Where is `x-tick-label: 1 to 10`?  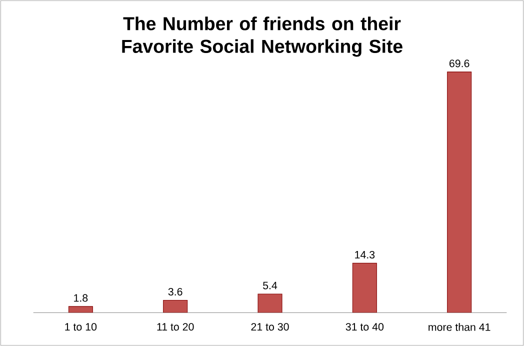 x-tick-label: 1 to 10 is located at coordinates (81, 327).